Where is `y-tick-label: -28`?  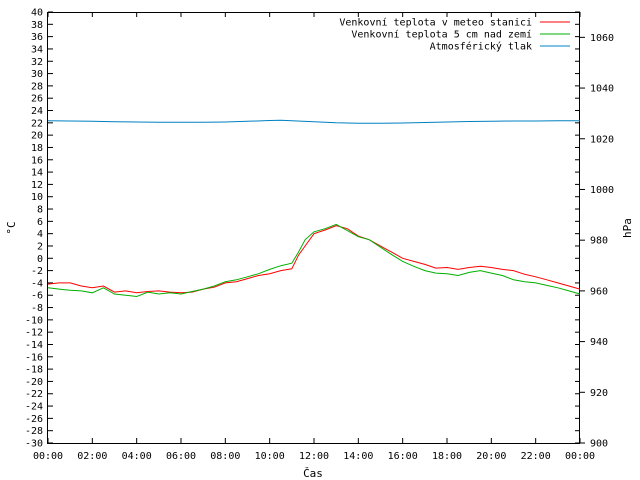 y-tick-label: -28 is located at coordinates (34, 431).